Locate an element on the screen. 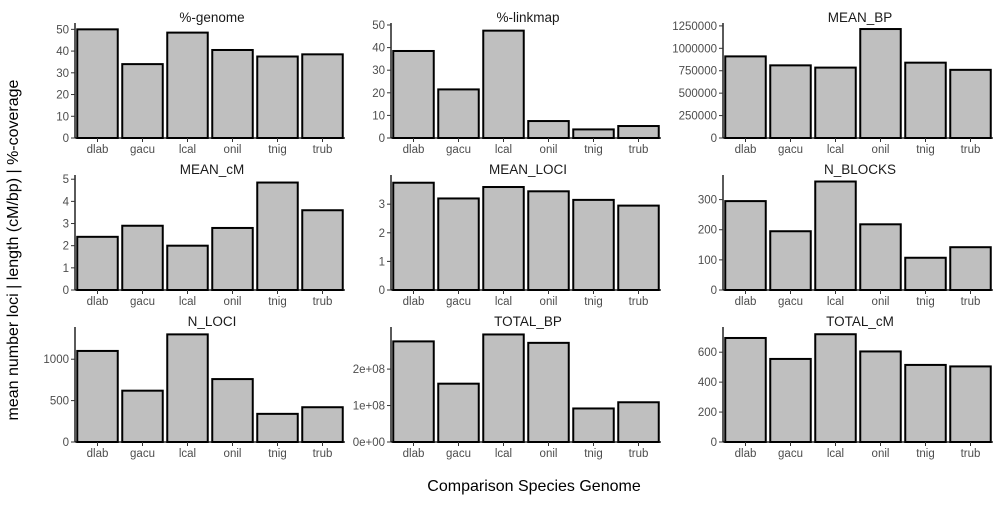 The height and width of the screenshot is (505, 1000). y-tick-label: 30 is located at coordinates (62, 74).